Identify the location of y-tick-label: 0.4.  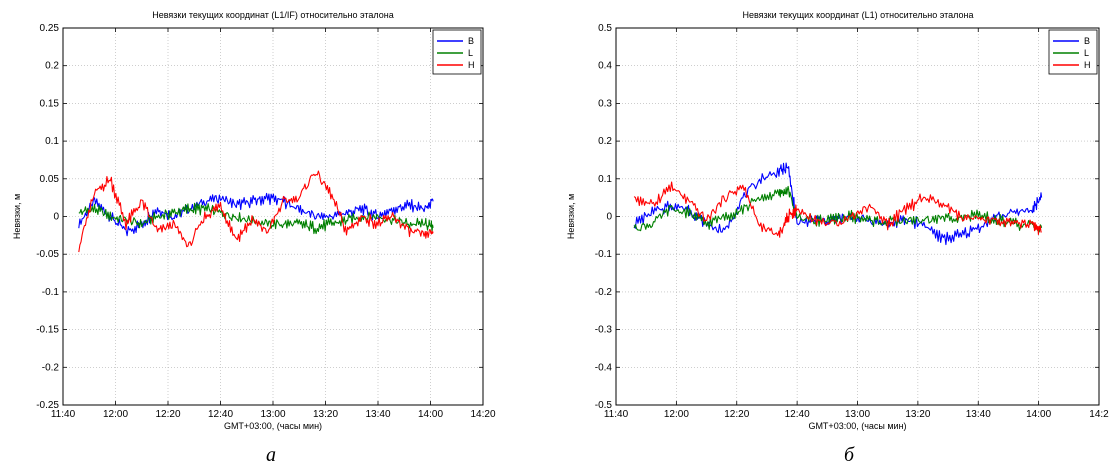
(605, 66).